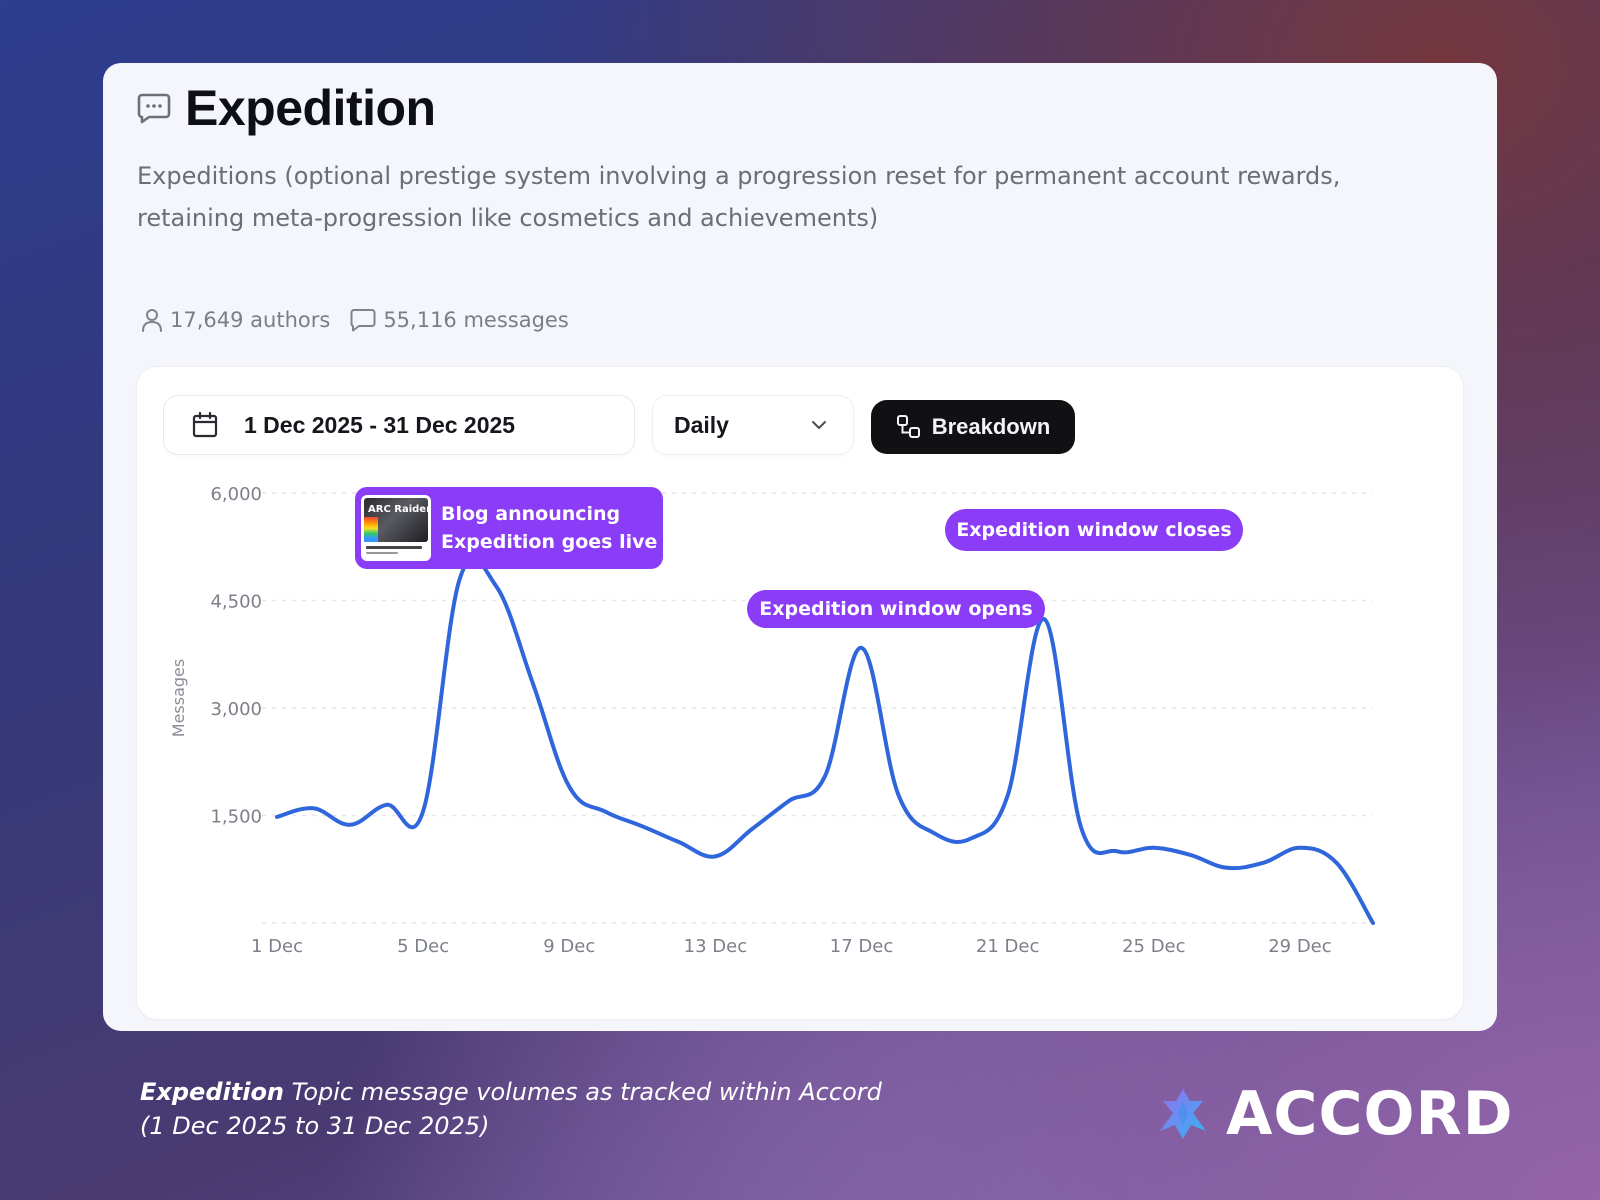 The image size is (1600, 1200). Describe the element at coordinates (399, 509) in the screenshot. I see `thumbnail-logo: ARC Raiders` at that location.